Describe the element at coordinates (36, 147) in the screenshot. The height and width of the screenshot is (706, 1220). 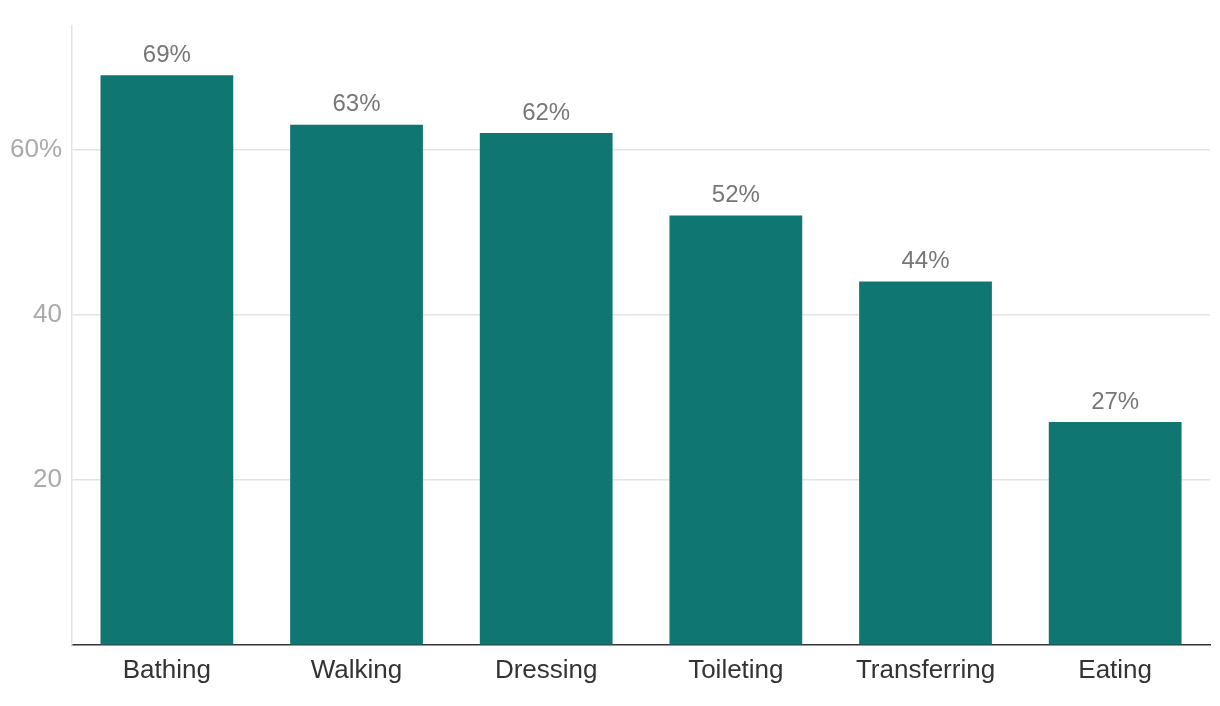
I see `y-tick-label: 60%` at that location.